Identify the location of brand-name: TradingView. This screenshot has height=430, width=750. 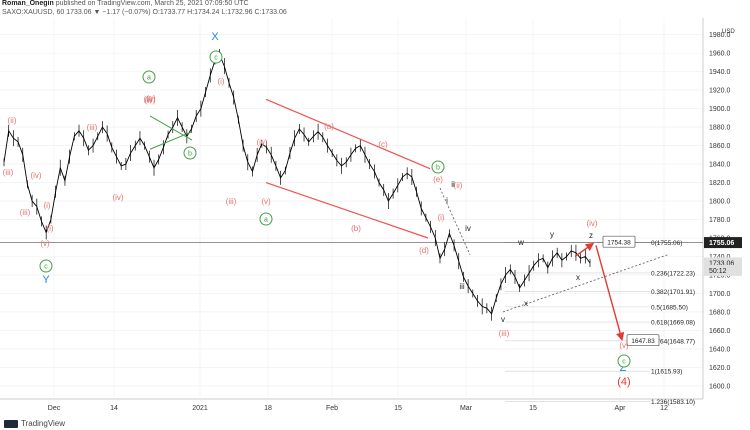
(43, 423).